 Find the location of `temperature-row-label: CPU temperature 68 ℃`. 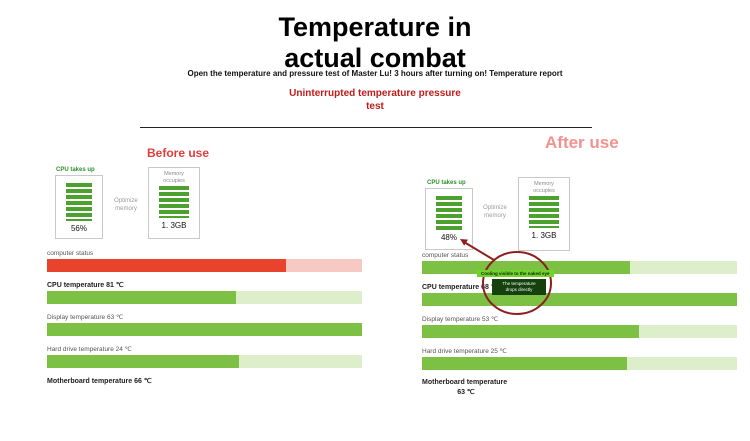

temperature-row-label: CPU temperature 68 ℃ is located at coordinates (460, 287).